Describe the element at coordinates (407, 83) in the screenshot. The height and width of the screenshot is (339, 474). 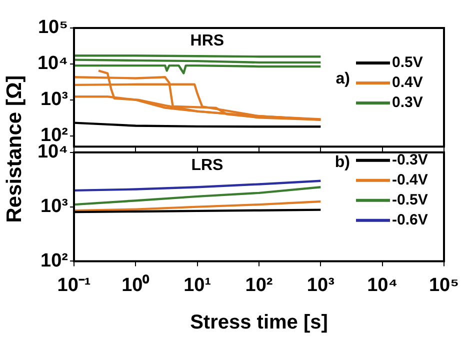
I see `legend-label: 0.4V` at that location.